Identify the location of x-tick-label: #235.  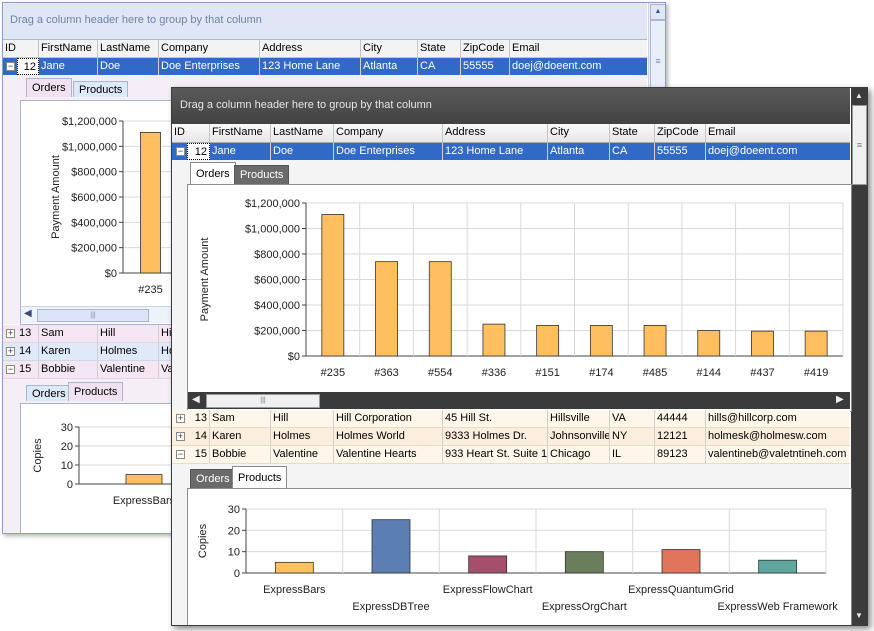
(150, 290).